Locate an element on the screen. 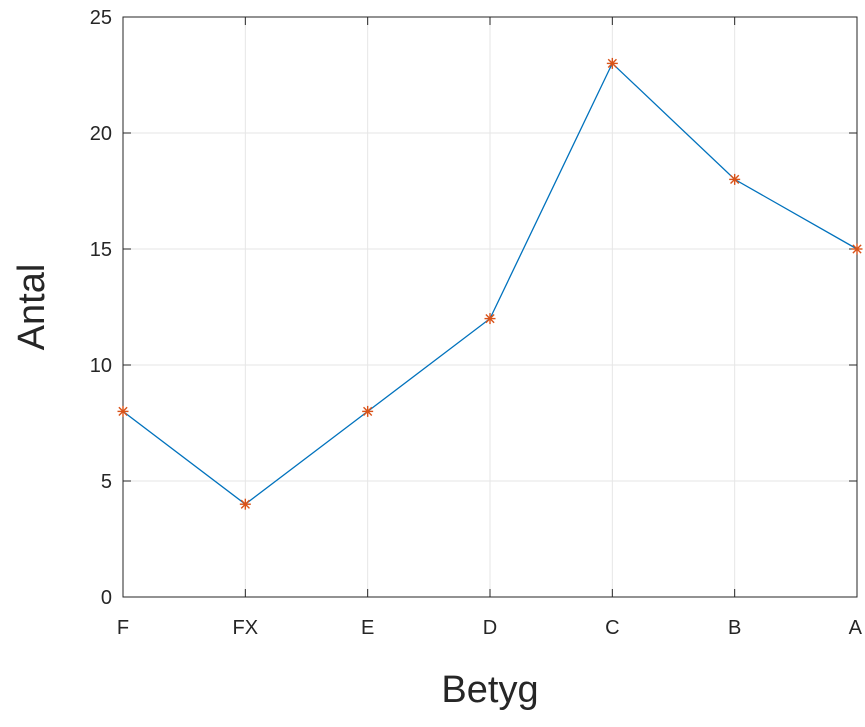 This screenshot has height=727, width=865. x-tick-label: B is located at coordinates (734, 628).